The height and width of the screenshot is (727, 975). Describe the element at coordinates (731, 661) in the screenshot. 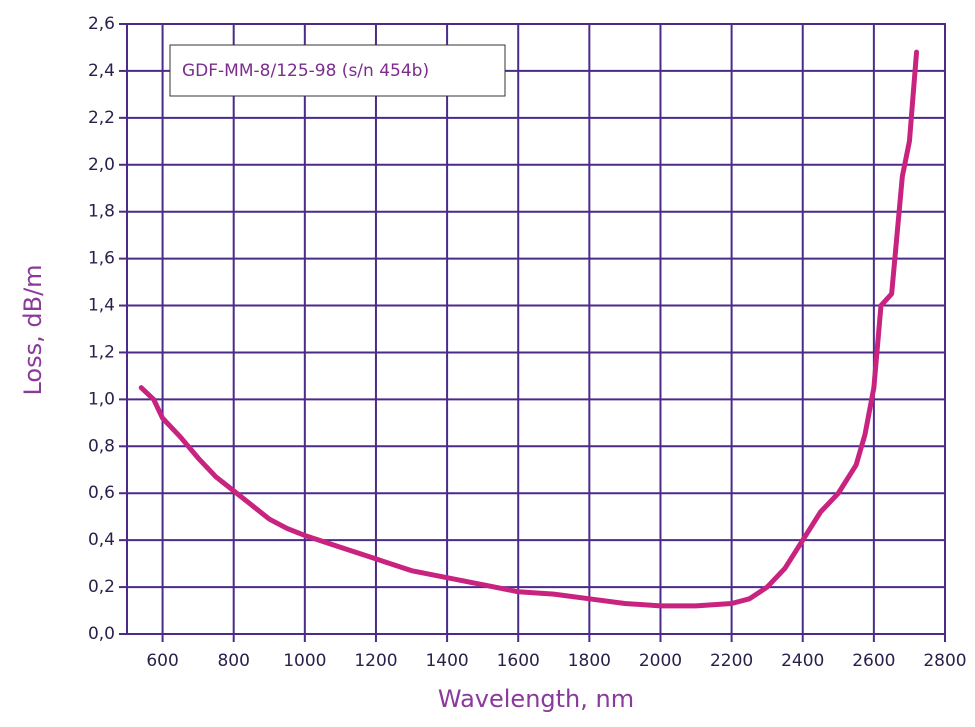

I see `x-tick-label: 2200` at that location.